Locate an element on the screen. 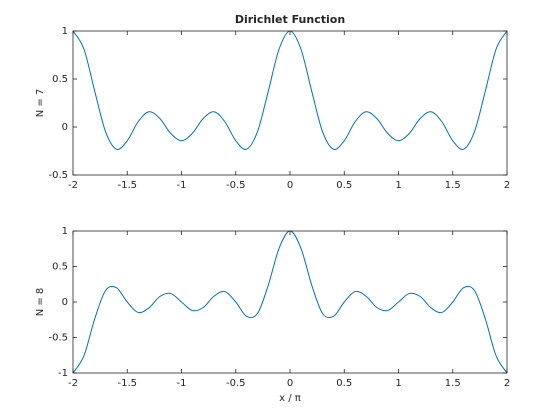  chart-title: Dirichlet Function is located at coordinates (290, 19).